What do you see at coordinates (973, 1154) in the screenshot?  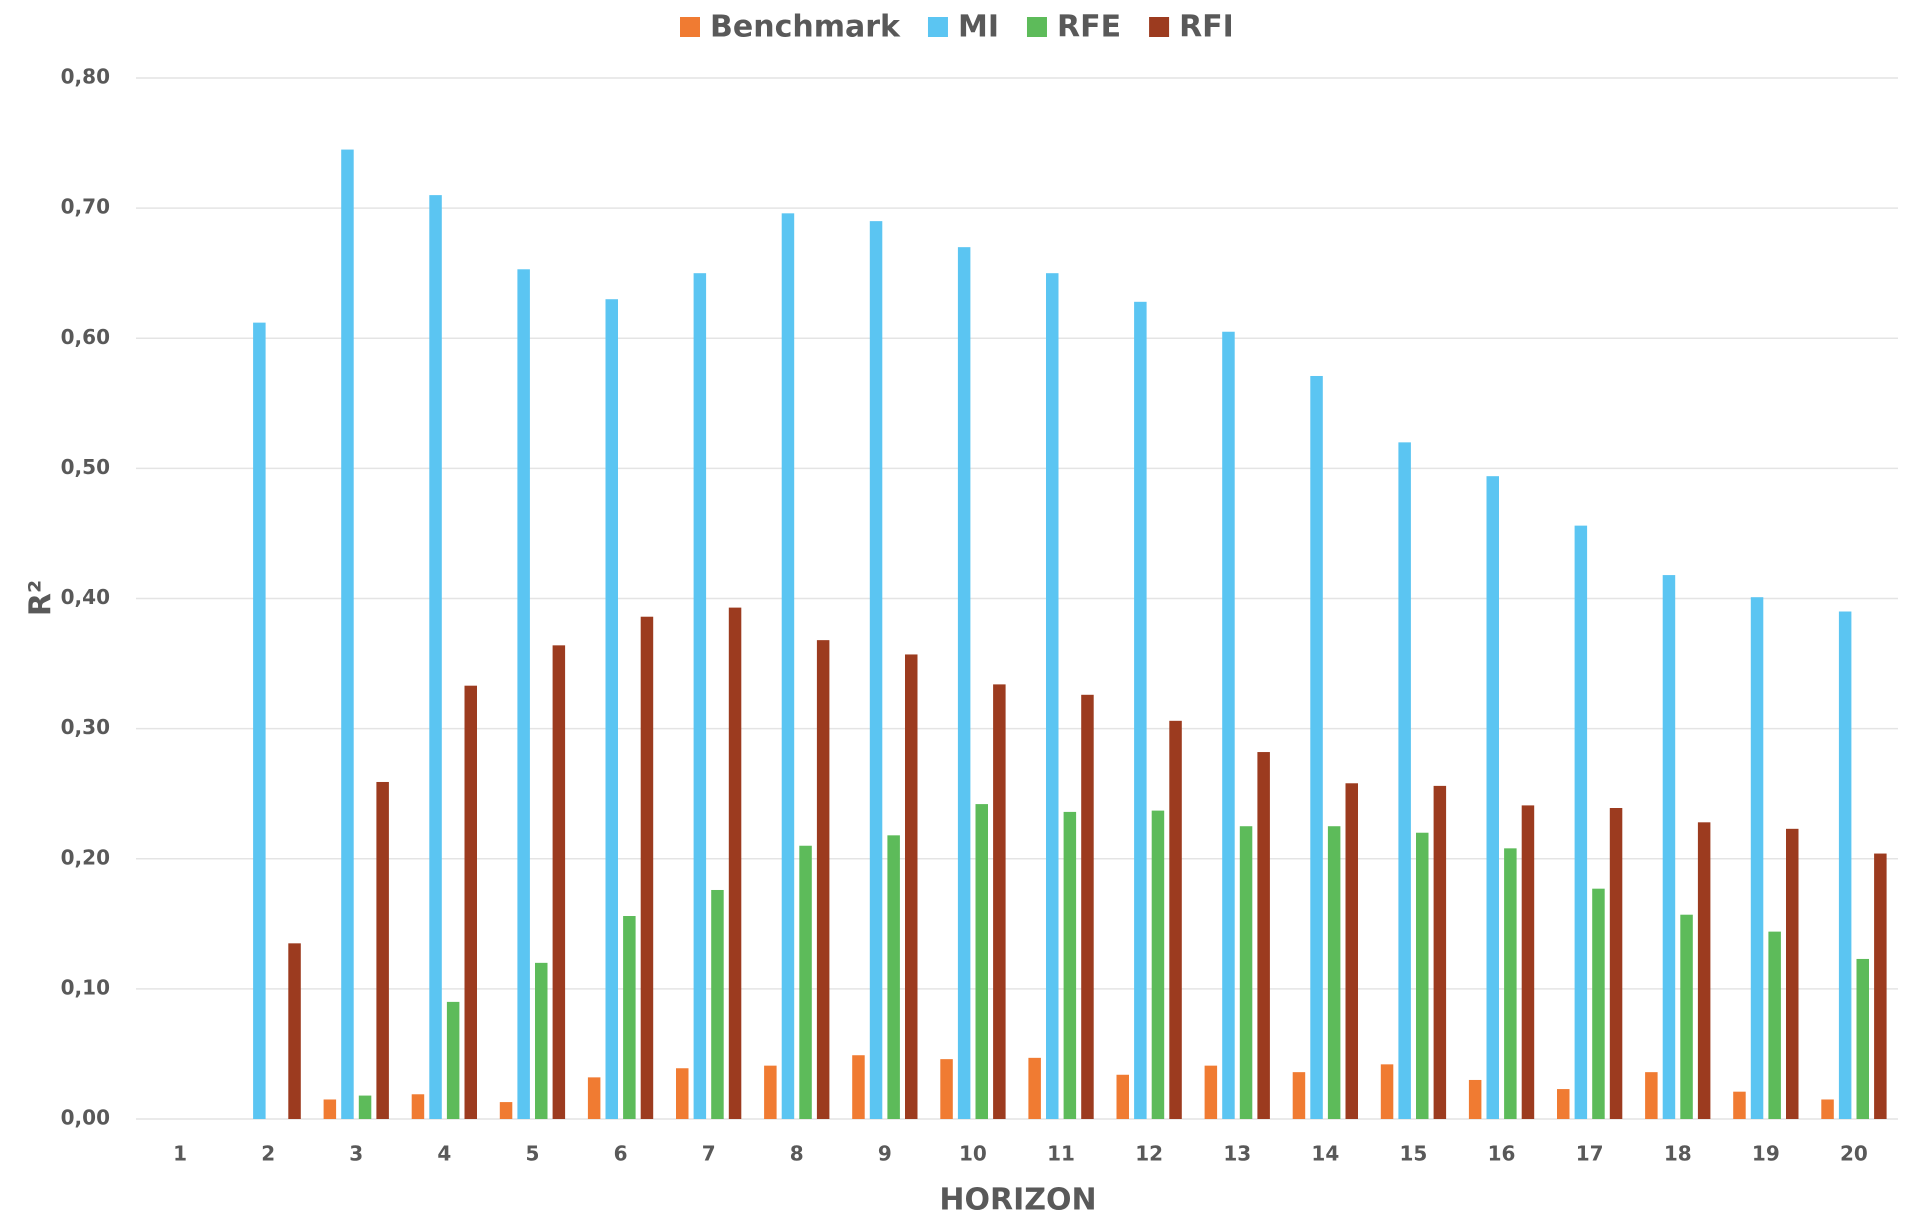 I see `x-tick-label: 10` at bounding box center [973, 1154].